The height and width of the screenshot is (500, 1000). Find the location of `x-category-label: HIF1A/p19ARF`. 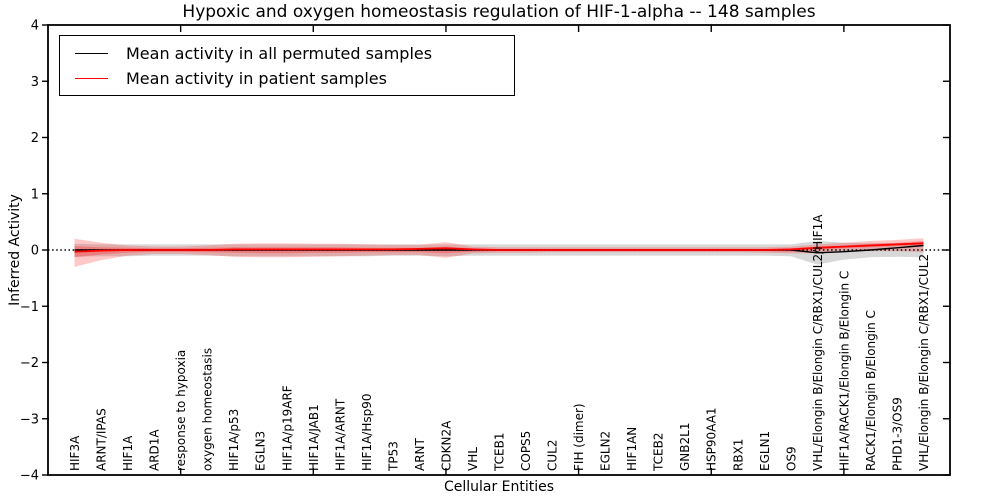

x-category-label: HIF1A/p19ARF is located at coordinates (287, 428).